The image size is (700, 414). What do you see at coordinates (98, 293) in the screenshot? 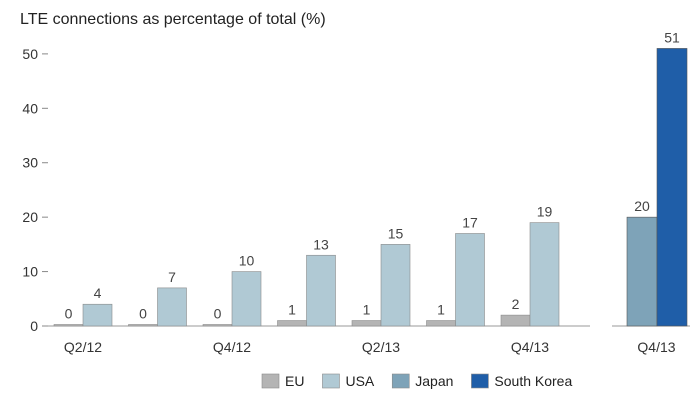
I see `bar-value-label: 4` at bounding box center [98, 293].